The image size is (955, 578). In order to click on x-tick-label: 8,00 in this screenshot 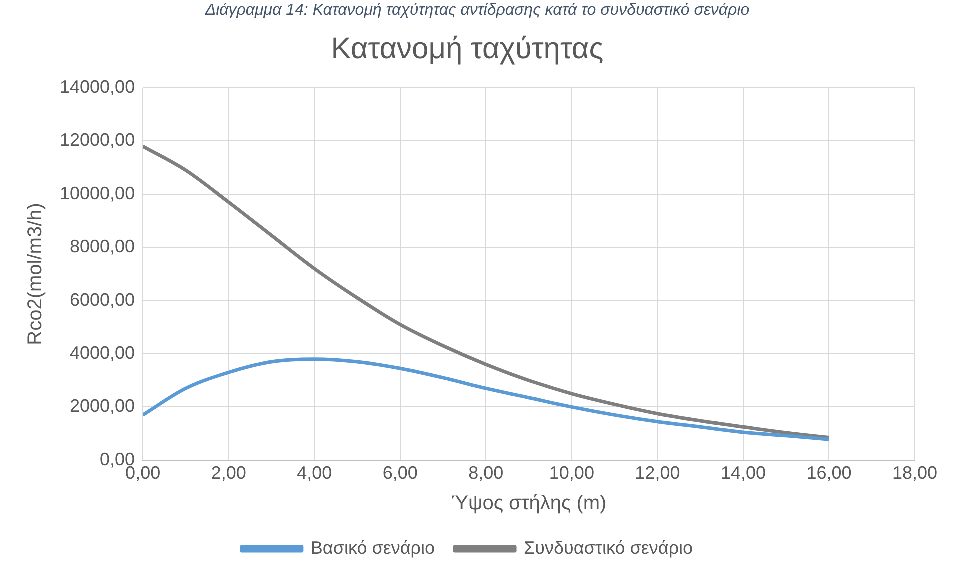, I will do `click(486, 473)`.